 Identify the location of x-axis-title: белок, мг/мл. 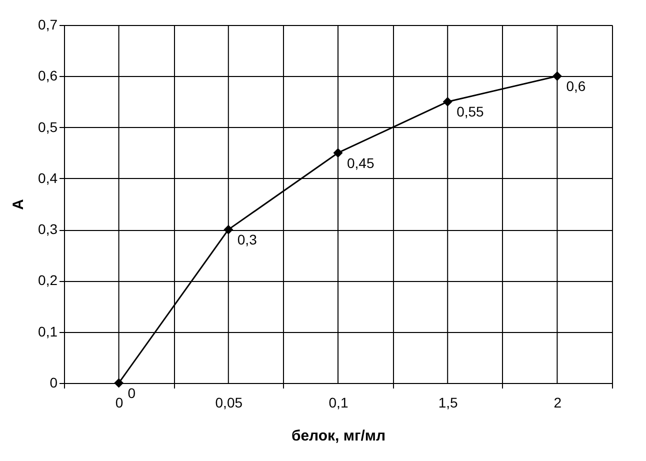
(338, 436).